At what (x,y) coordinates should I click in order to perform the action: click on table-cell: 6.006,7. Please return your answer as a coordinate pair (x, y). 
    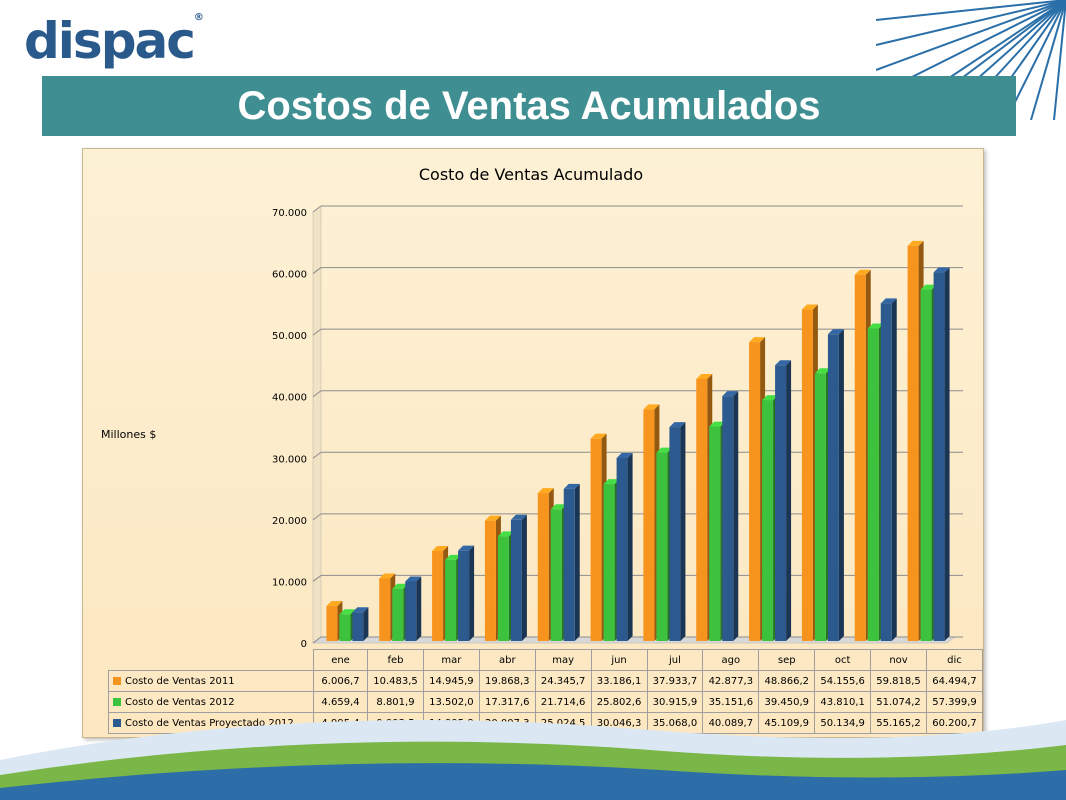
    Looking at the image, I should click on (340, 681).